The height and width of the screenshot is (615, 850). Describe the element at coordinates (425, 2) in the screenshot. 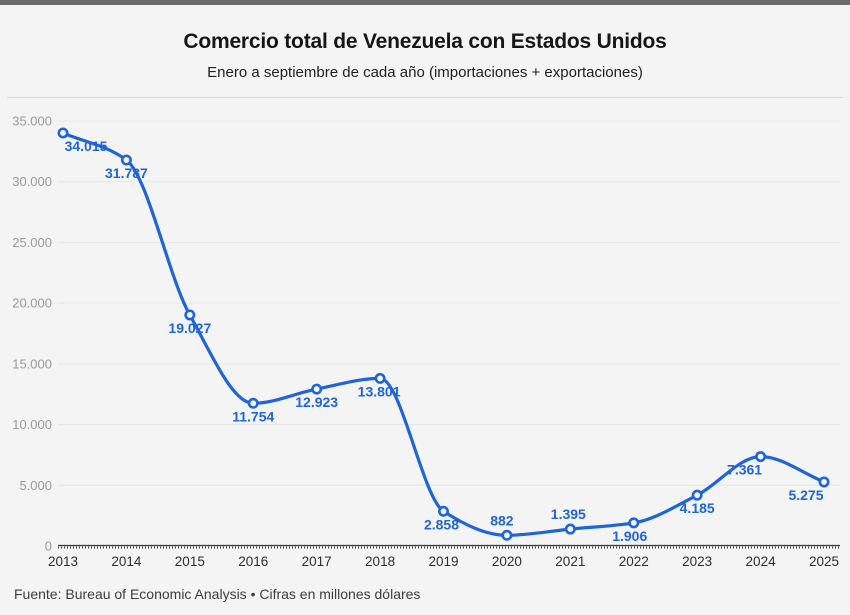

I see `top-accent-bar` at that location.